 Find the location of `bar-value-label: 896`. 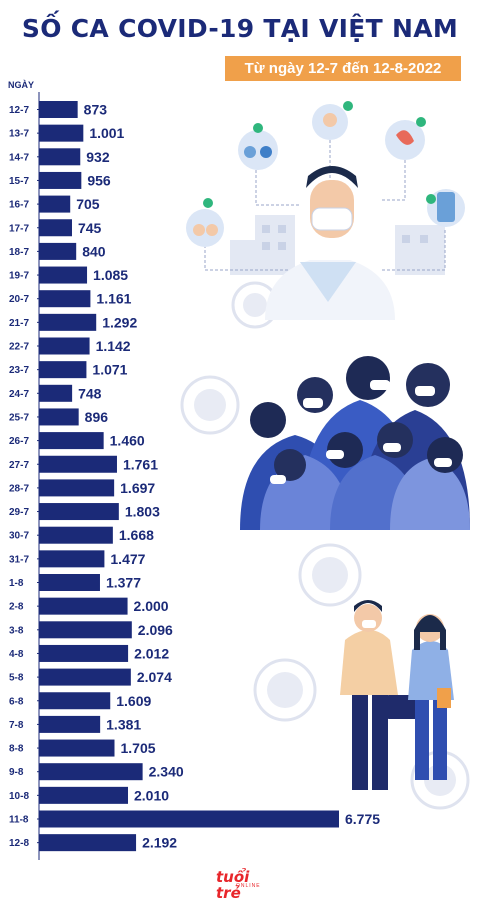

bar-value-label: 896 is located at coordinates (97, 417).